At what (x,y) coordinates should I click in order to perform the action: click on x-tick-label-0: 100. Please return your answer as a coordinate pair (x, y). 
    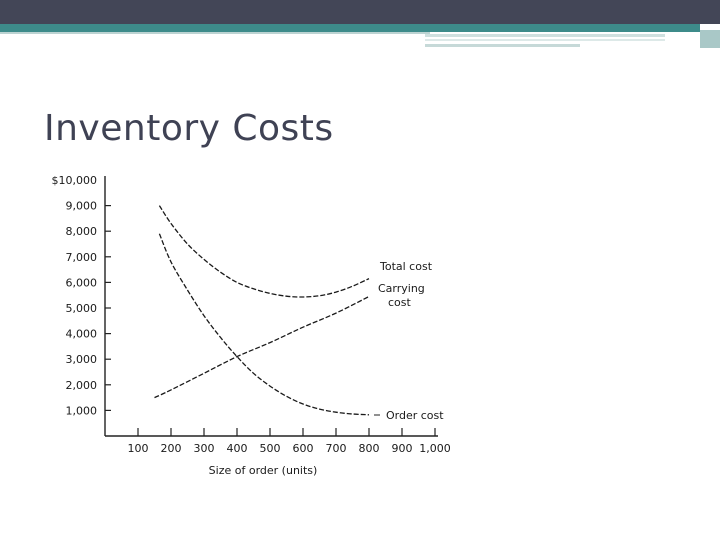
    Looking at the image, I should click on (138, 448).